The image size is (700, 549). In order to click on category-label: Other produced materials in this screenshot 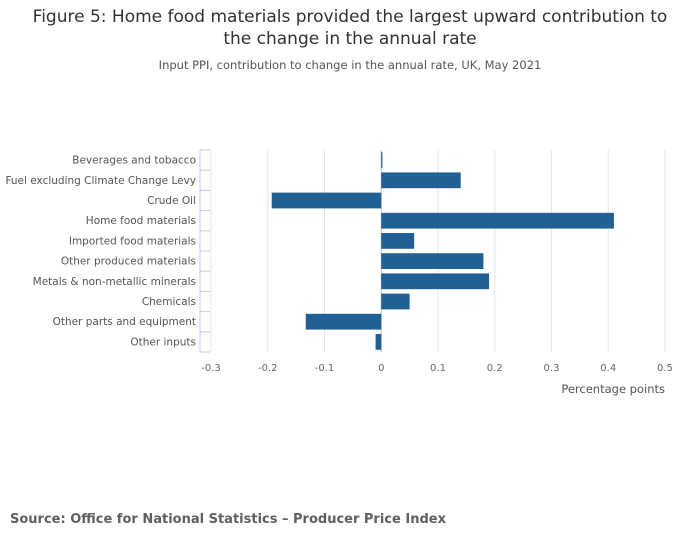, I will do `click(128, 262)`.